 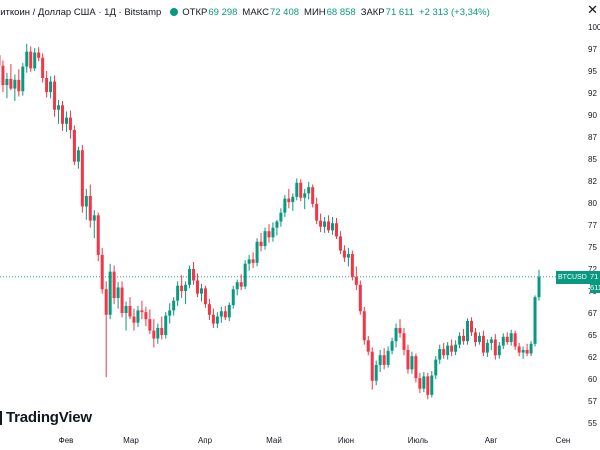 I want to click on low-label: МИН, so click(x=315, y=12).